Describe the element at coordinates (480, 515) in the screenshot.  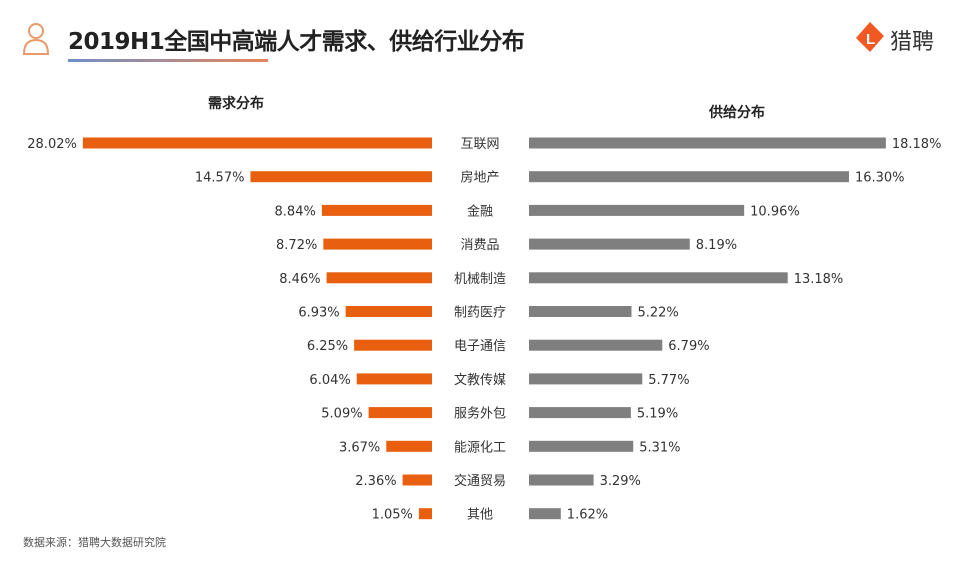
I see `category-label: 其他` at that location.